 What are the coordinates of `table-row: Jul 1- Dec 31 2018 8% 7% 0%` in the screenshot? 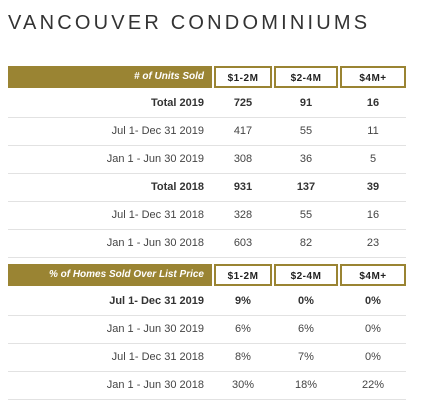 It's located at (207, 358).